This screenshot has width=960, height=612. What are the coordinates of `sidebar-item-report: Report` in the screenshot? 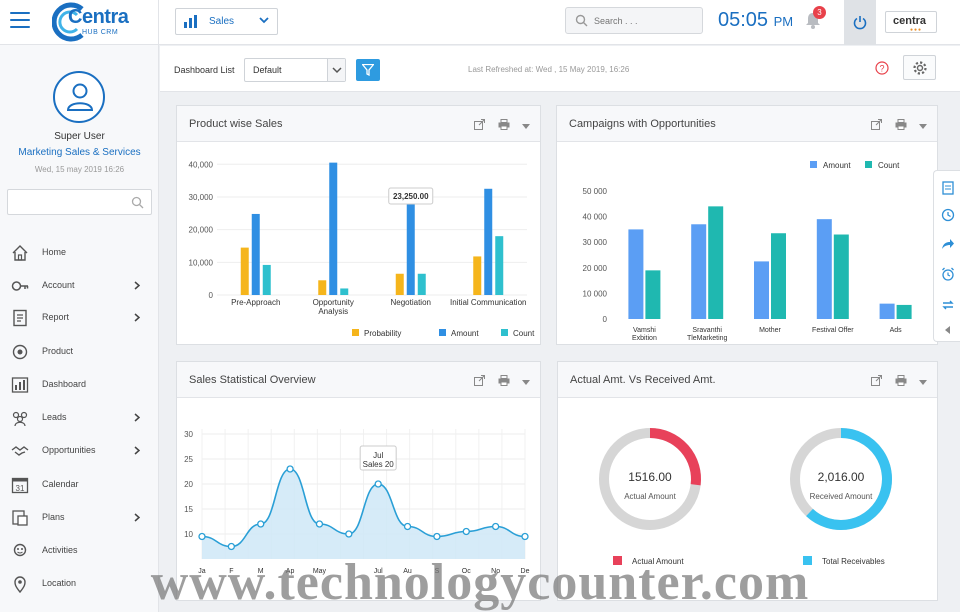 It's located at (79, 318).